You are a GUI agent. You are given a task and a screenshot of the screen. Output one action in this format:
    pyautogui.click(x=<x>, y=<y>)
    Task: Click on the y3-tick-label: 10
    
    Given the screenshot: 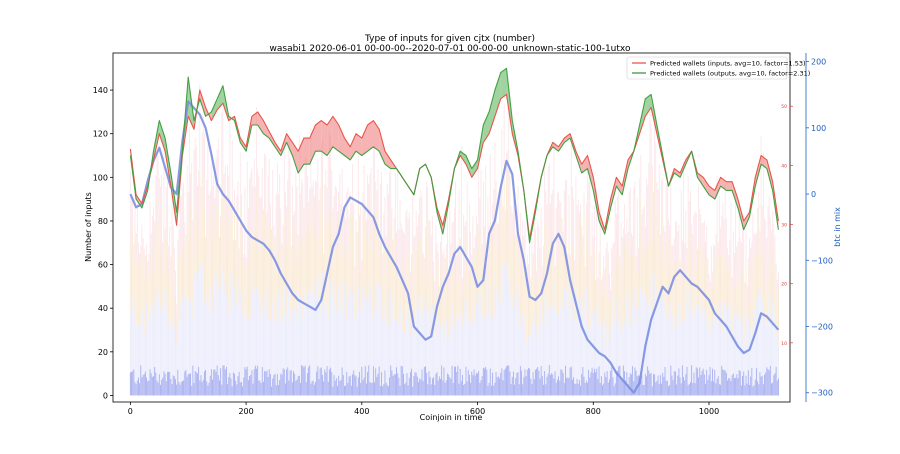 What is the action you would take?
    pyautogui.click(x=784, y=344)
    